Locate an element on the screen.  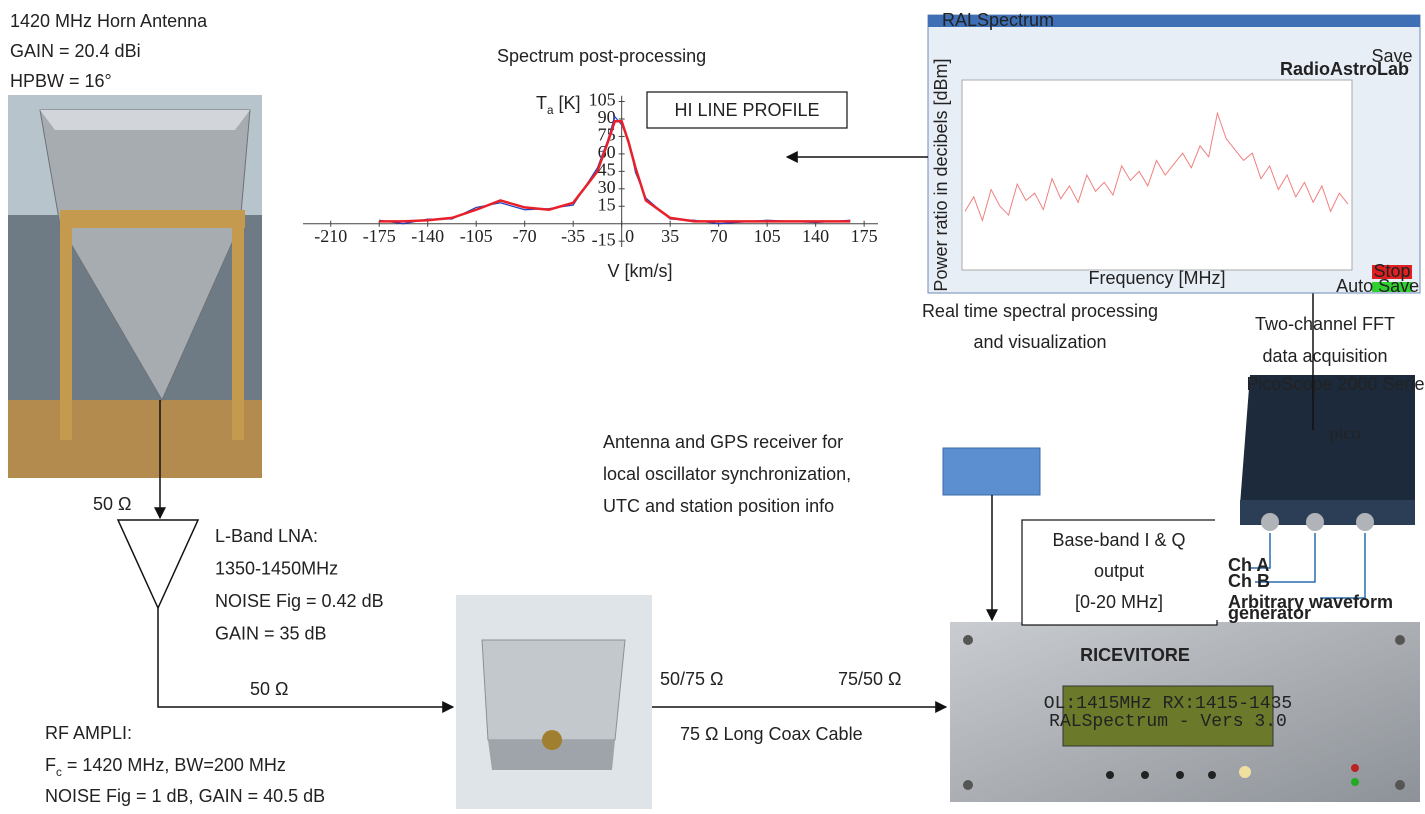
label: Ch A is located at coordinates (1248, 565).